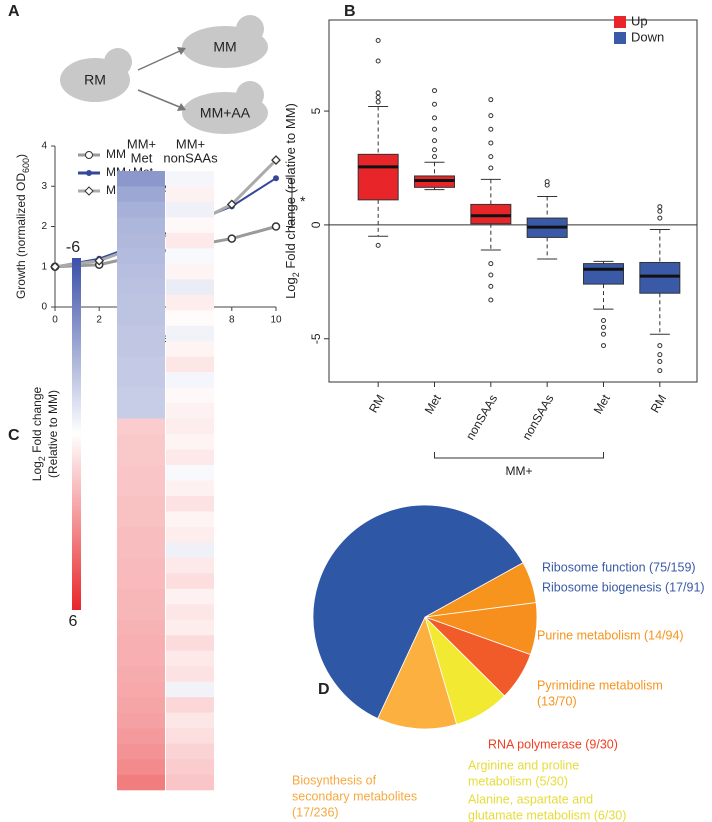 The image size is (712, 822). Describe the element at coordinates (44, 307) in the screenshot. I see `y-tick-label: 0` at that location.